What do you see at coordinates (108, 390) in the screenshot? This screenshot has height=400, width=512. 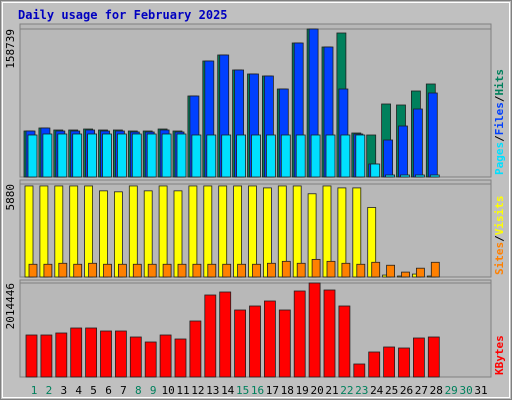 I see `x-tick-label: 6` at bounding box center [108, 390].